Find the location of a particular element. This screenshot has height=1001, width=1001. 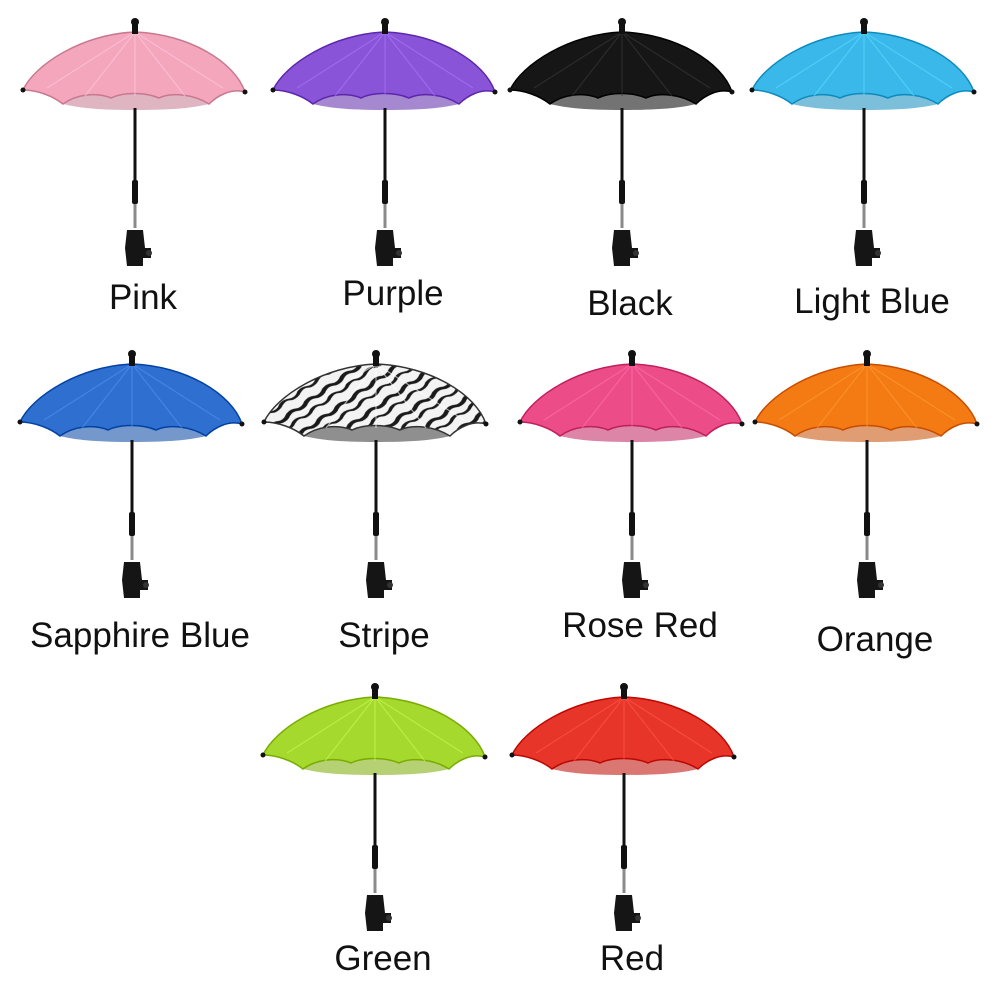

umbrella-option: Rose Red is located at coordinates (638, 504).